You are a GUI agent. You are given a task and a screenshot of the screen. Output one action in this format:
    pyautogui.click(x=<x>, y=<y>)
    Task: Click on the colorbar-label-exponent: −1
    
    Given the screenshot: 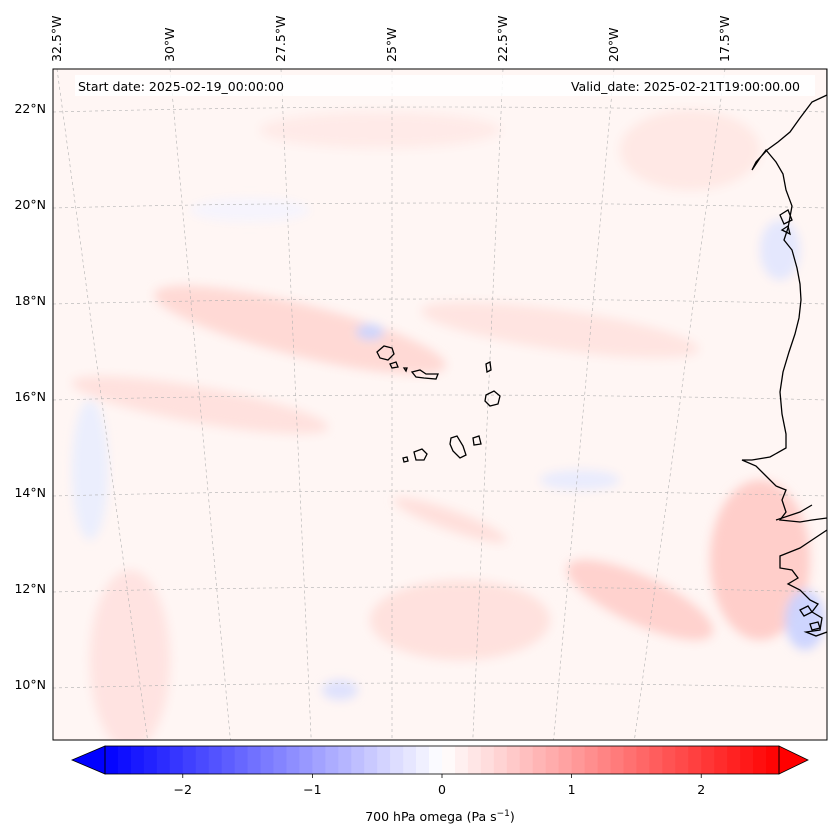 What is the action you would take?
    pyautogui.click(x=503, y=814)
    